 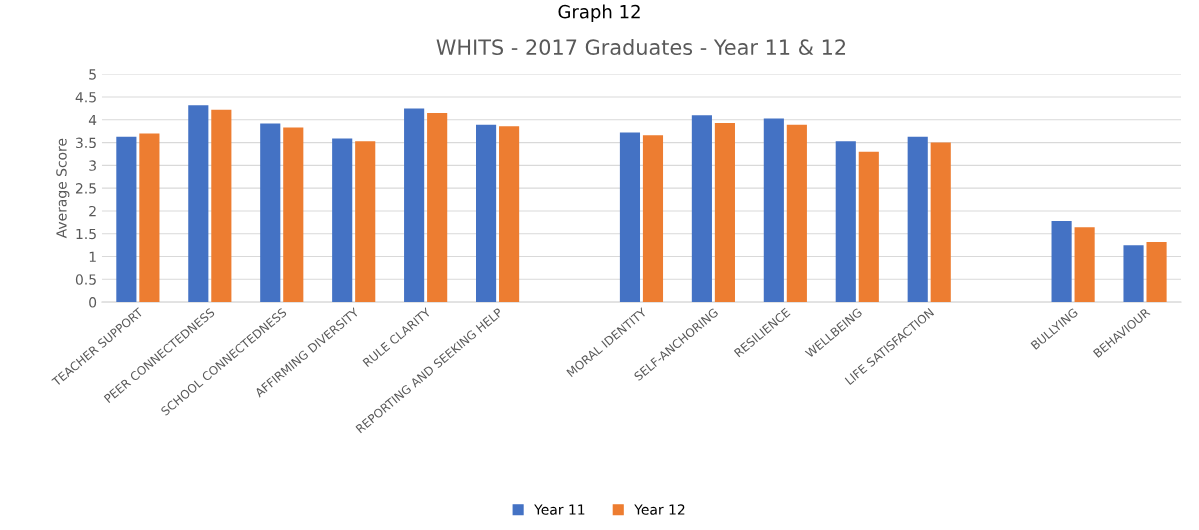 What do you see at coordinates (659, 509) in the screenshot?
I see `legend-label: Year 12` at bounding box center [659, 509].